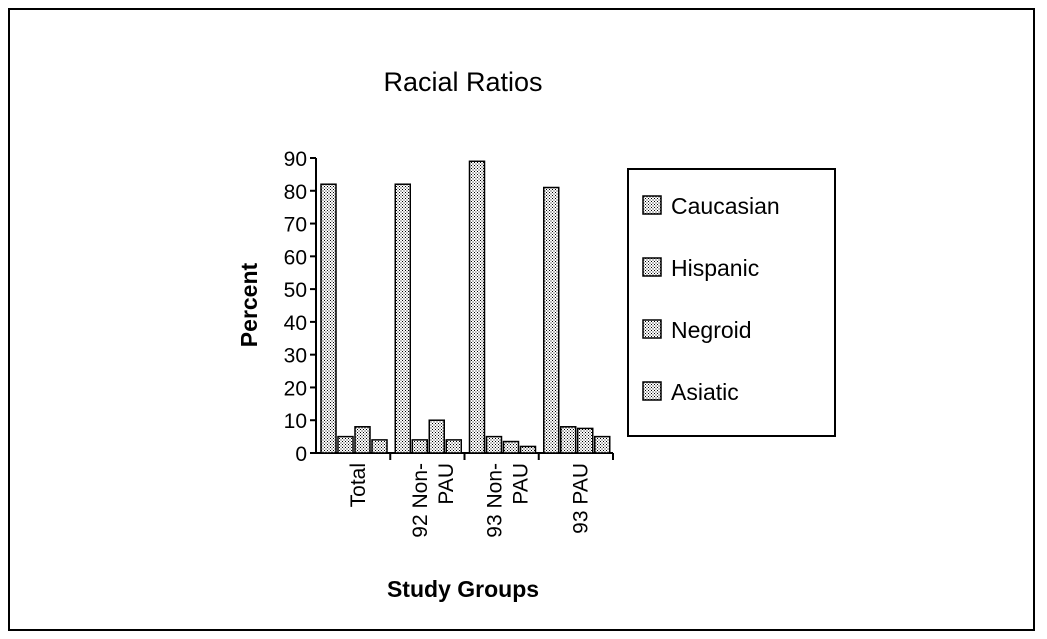  What do you see at coordinates (652, 205) in the screenshot?
I see `legend-swatch-caucasian` at bounding box center [652, 205].